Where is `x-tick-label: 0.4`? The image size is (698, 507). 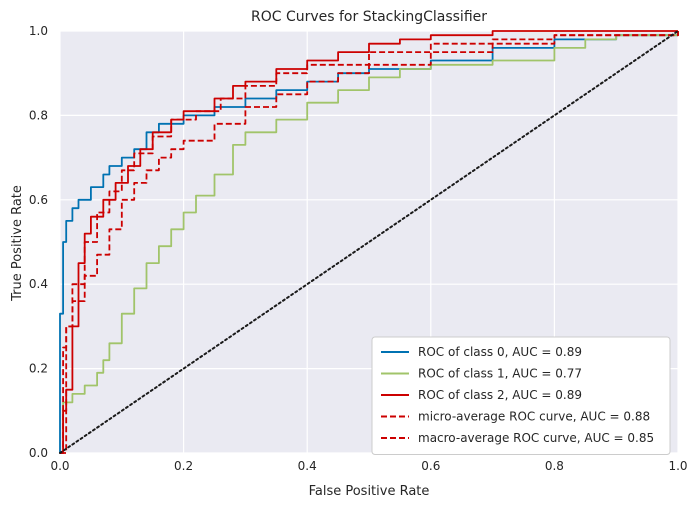 x-tick-label: 0.4 is located at coordinates (307, 466).